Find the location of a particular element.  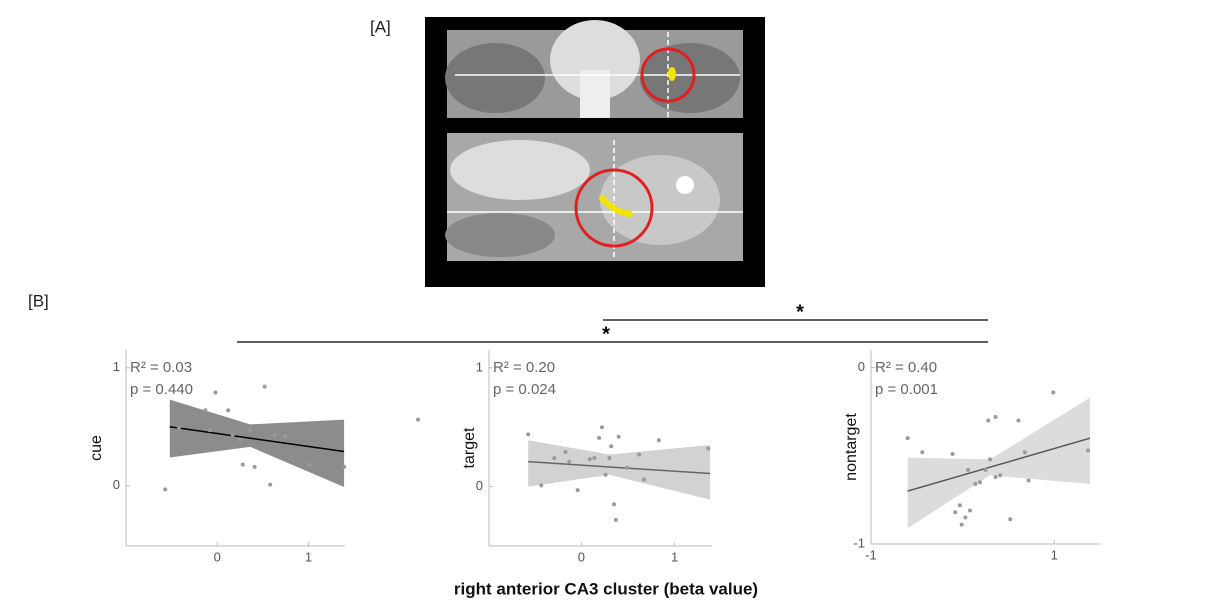

y-tick-label: -1 is located at coordinates (859, 542).